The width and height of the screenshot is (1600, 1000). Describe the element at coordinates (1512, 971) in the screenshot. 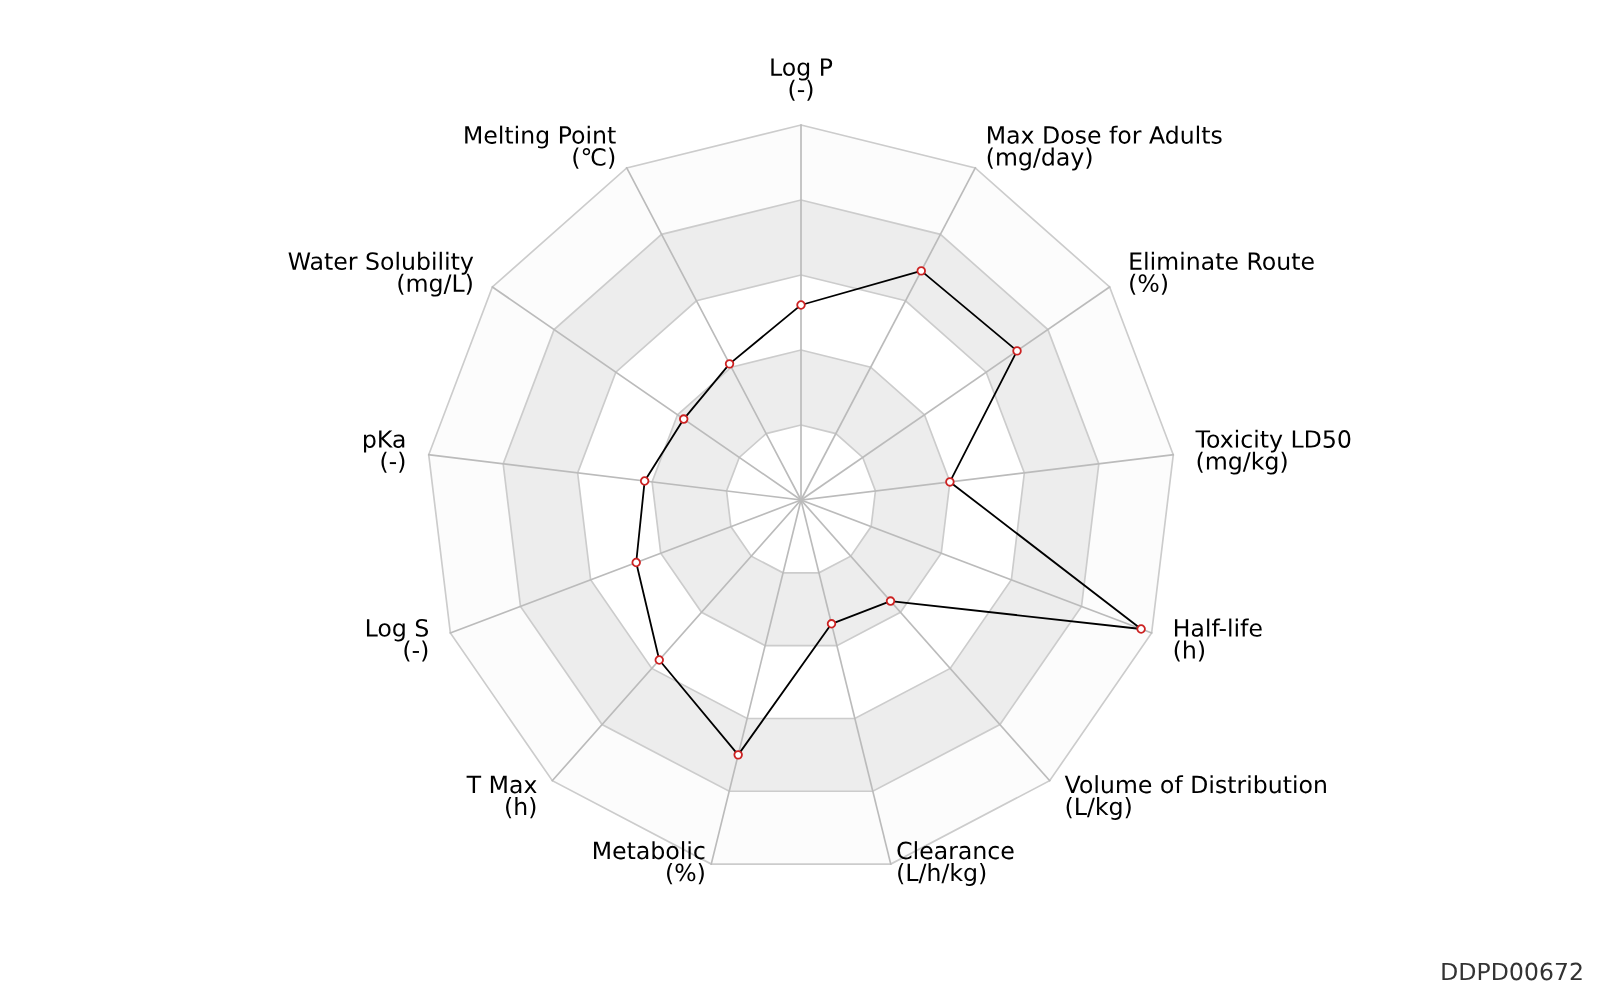

I see `text: DDPD00672` at that location.